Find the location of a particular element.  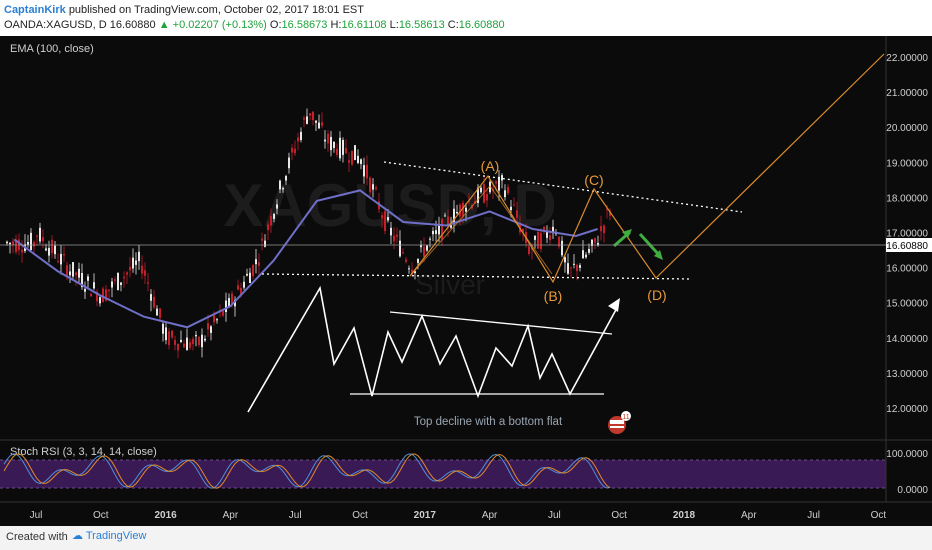

price-tick-label: 20.00000 is located at coordinates (907, 128).